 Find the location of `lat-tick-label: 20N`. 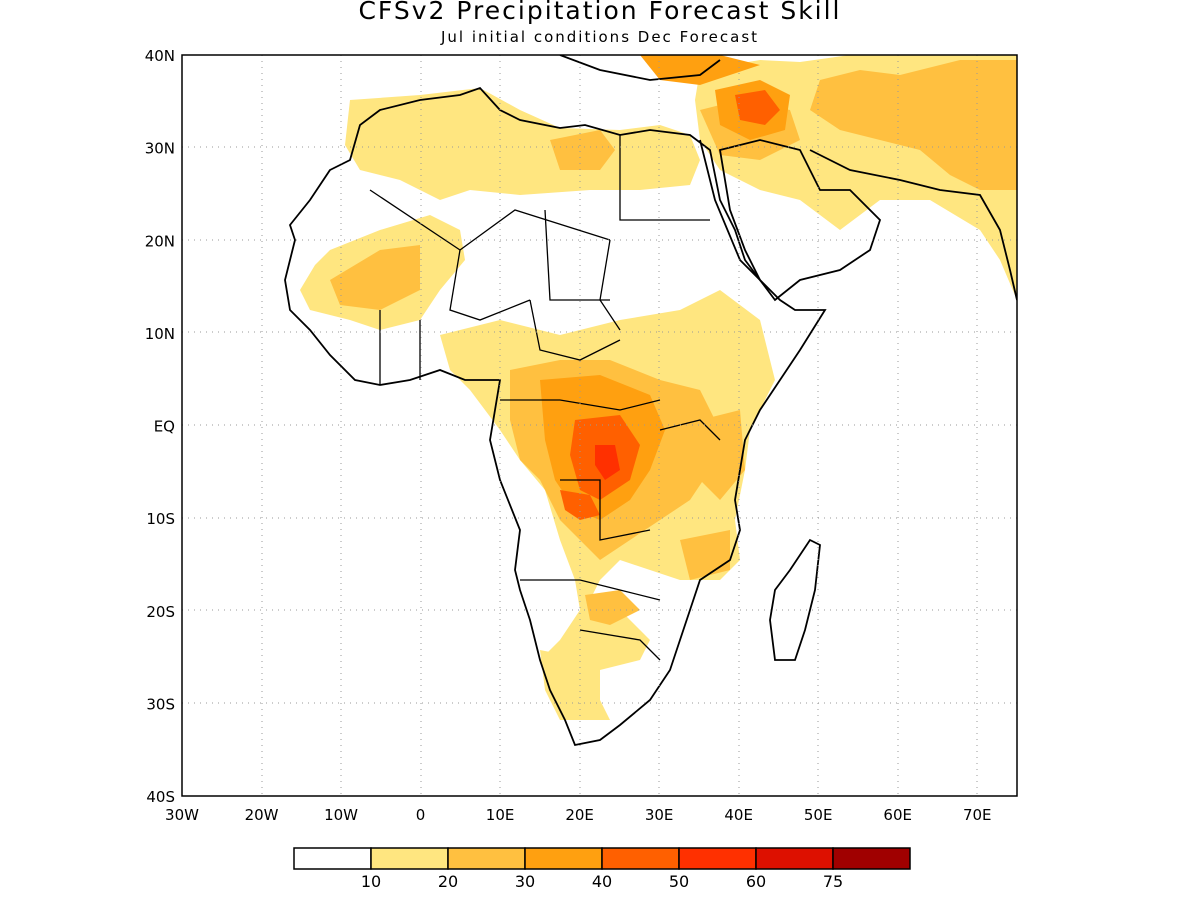

lat-tick-label: 20N is located at coordinates (160, 241).